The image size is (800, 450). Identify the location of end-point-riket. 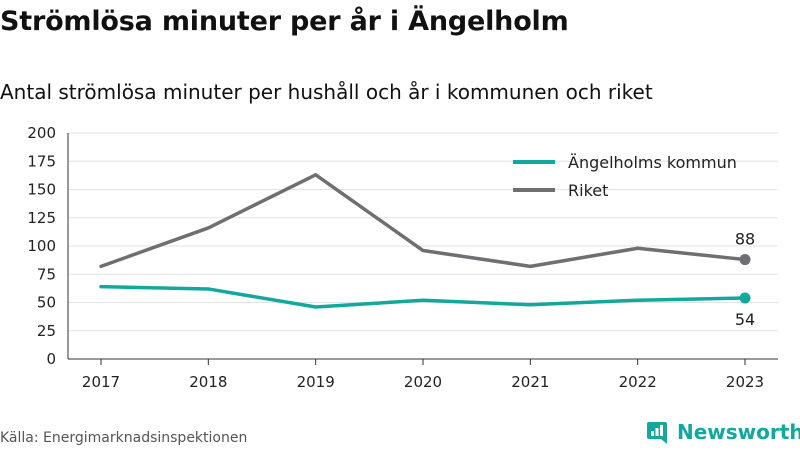
(745, 260).